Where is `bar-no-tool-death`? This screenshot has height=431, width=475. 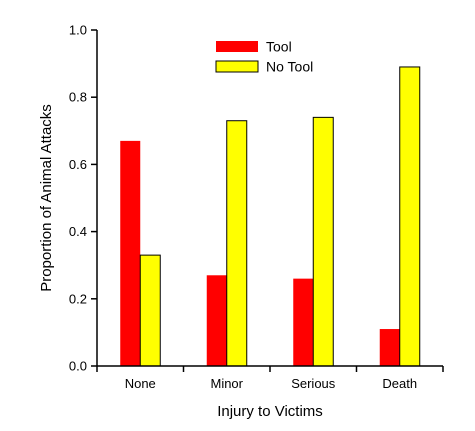
bar-no-tool-death is located at coordinates (410, 216).